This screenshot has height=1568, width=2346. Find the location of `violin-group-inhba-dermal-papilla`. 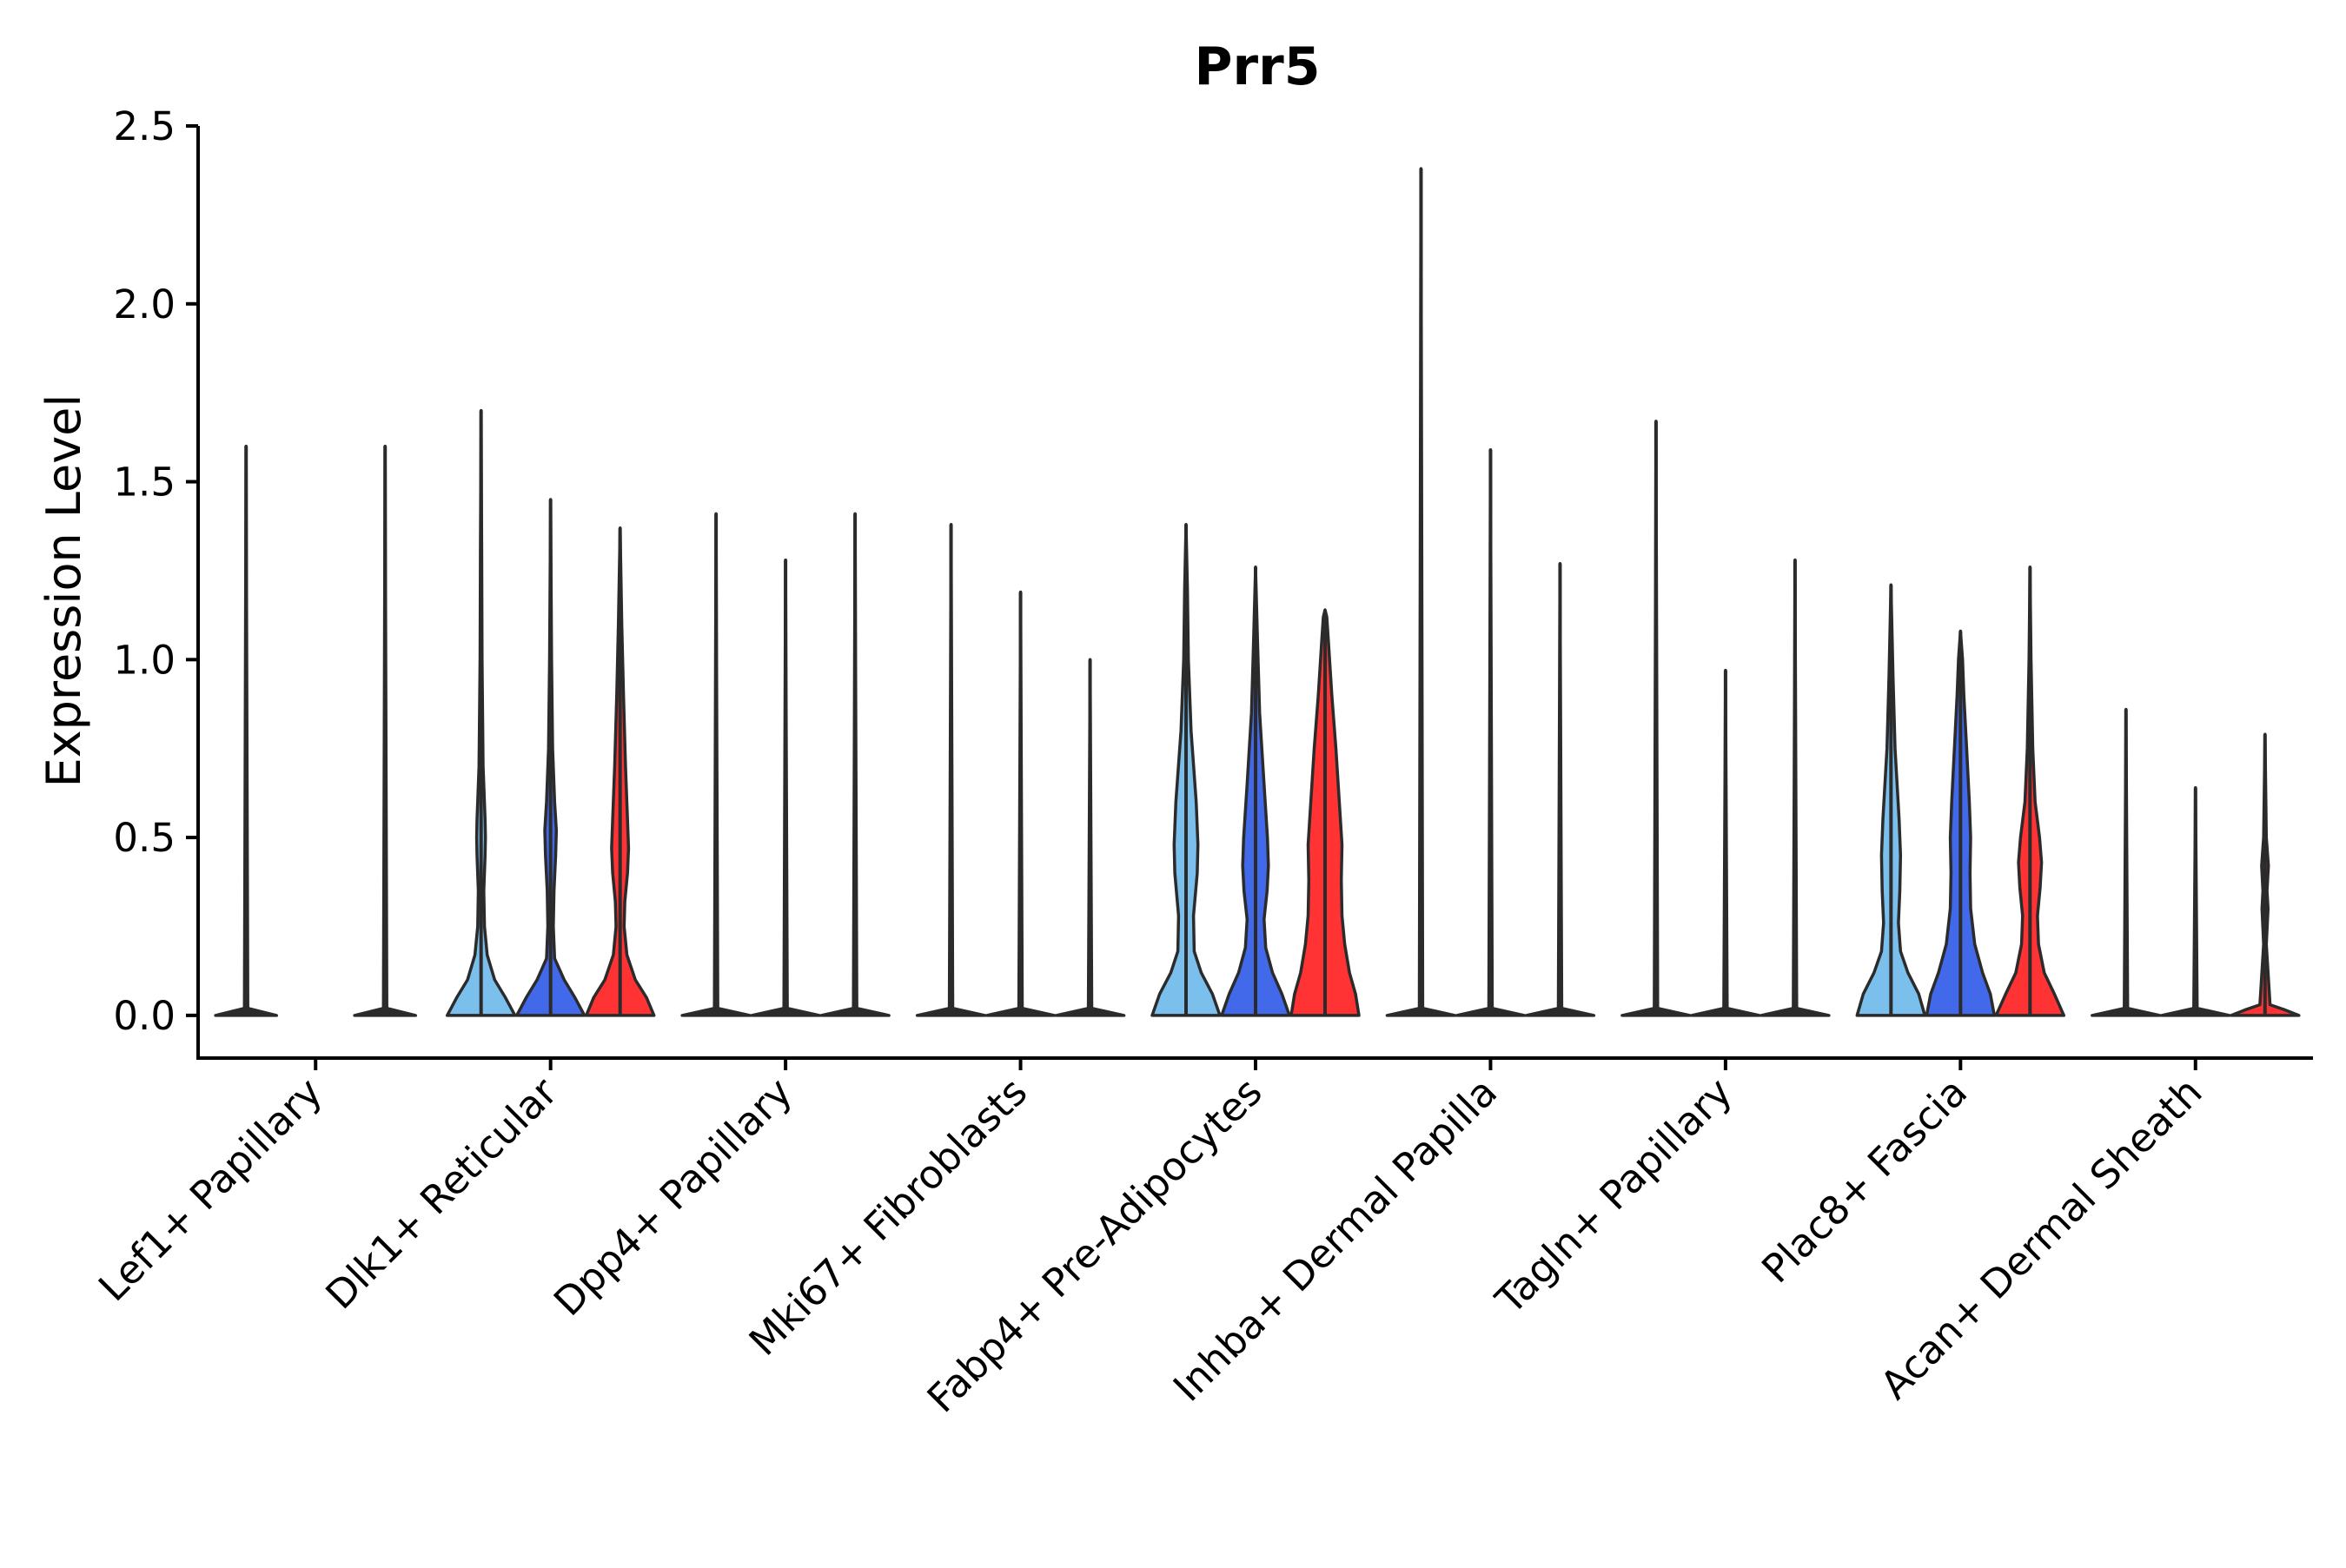

violin-group-inhba-dermal-papilla is located at coordinates (1490, 592).